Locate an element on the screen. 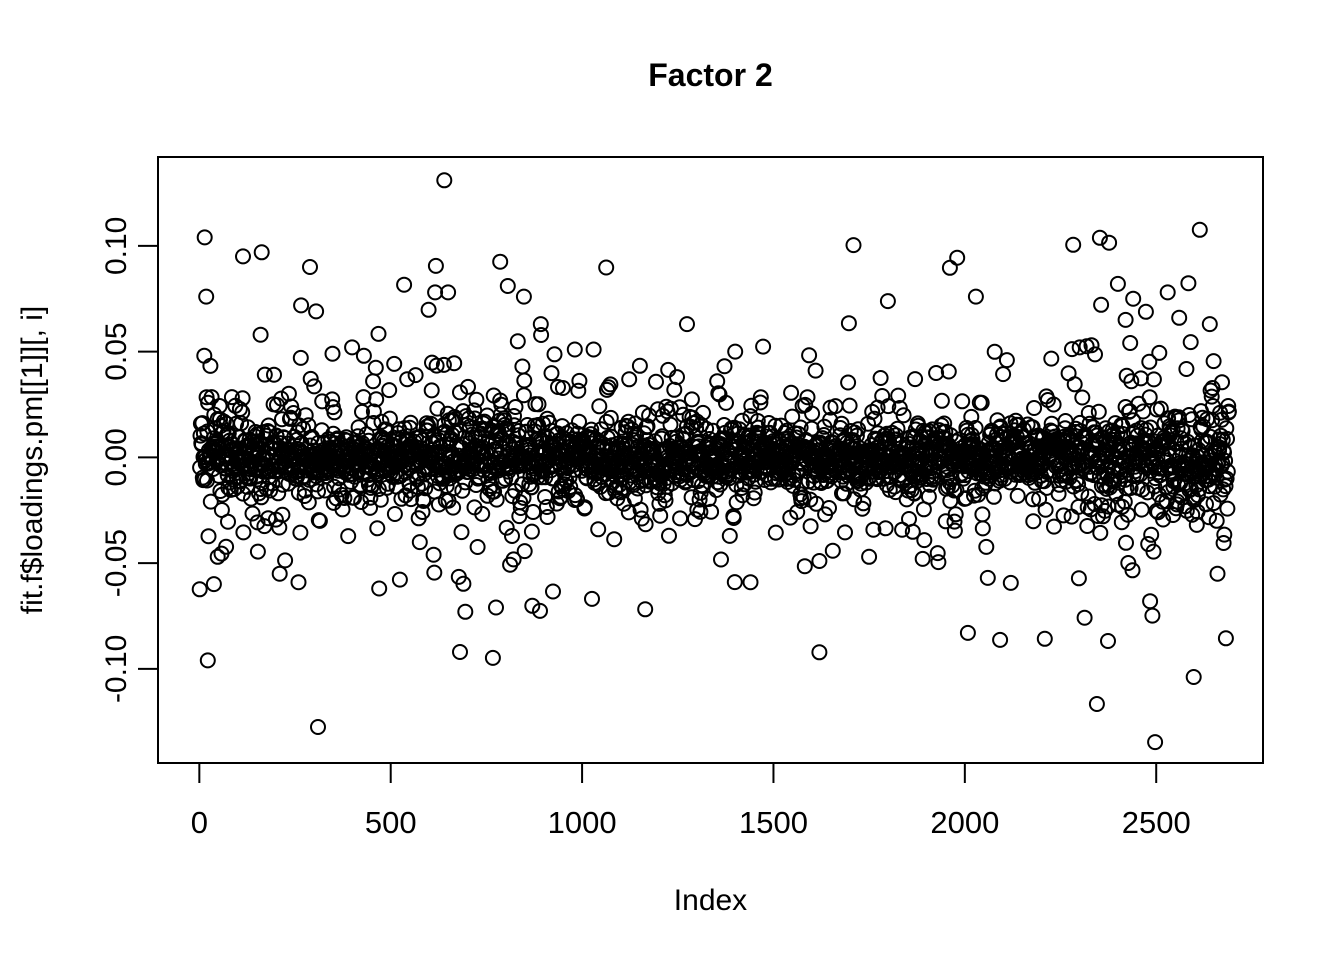  x-tick-label: 1500 is located at coordinates (773, 822).